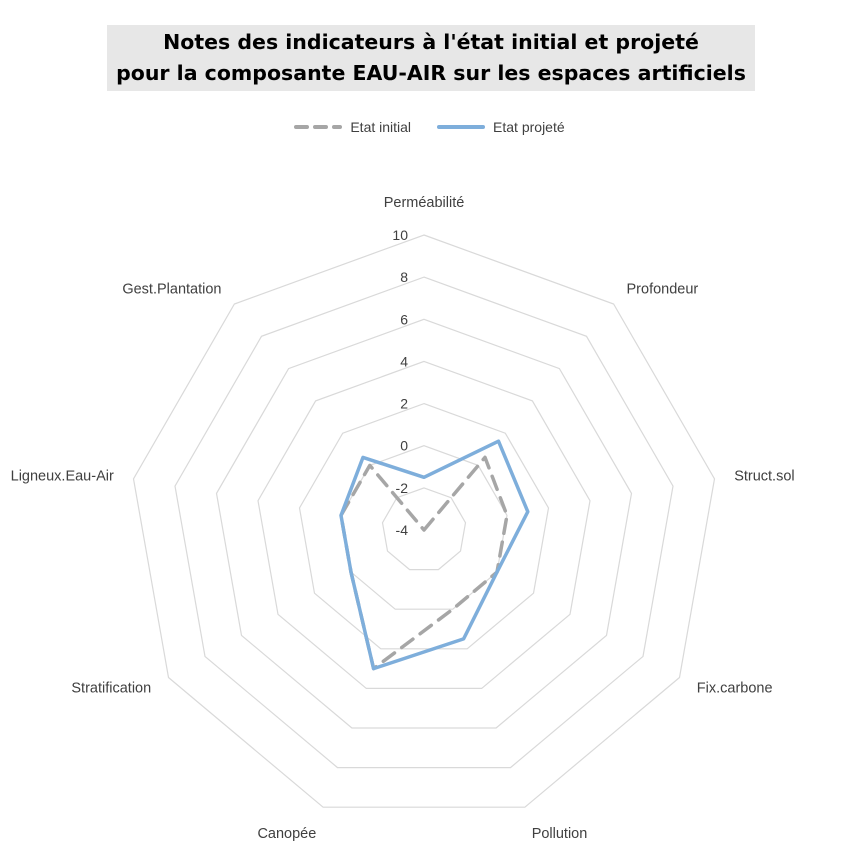 The width and height of the screenshot is (859, 850). What do you see at coordinates (381, 127) in the screenshot?
I see `legend-label-initial: Etat initial` at bounding box center [381, 127].